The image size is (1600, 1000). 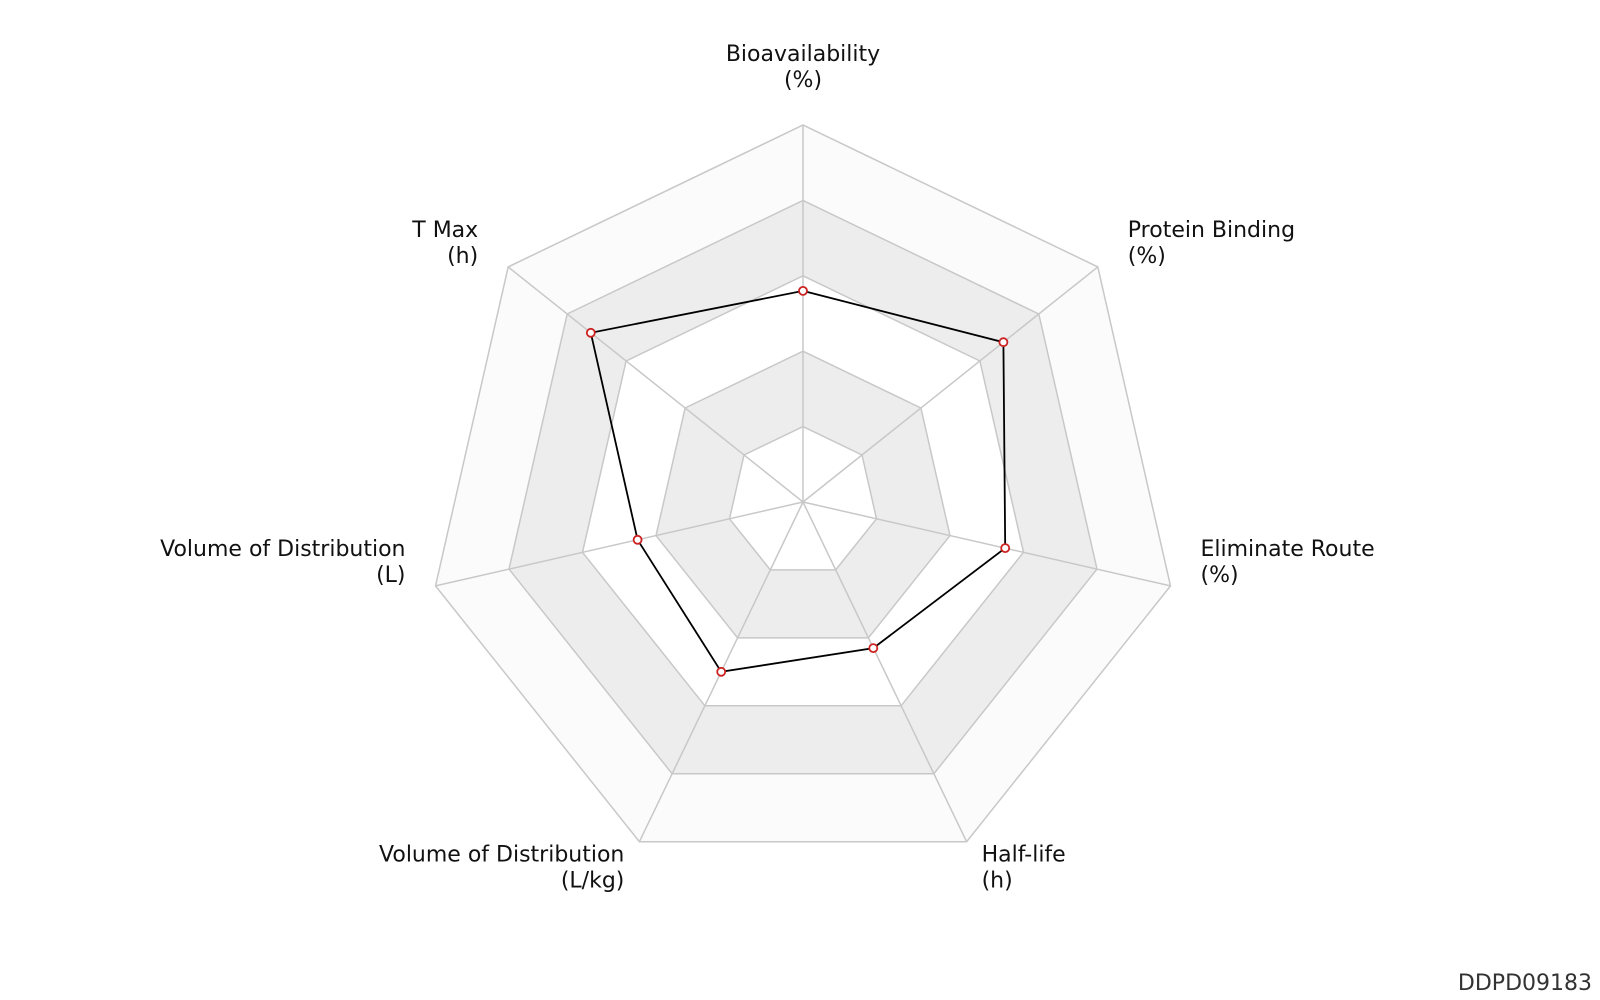 I want to click on axis-unit-5: (L), so click(x=390, y=575).